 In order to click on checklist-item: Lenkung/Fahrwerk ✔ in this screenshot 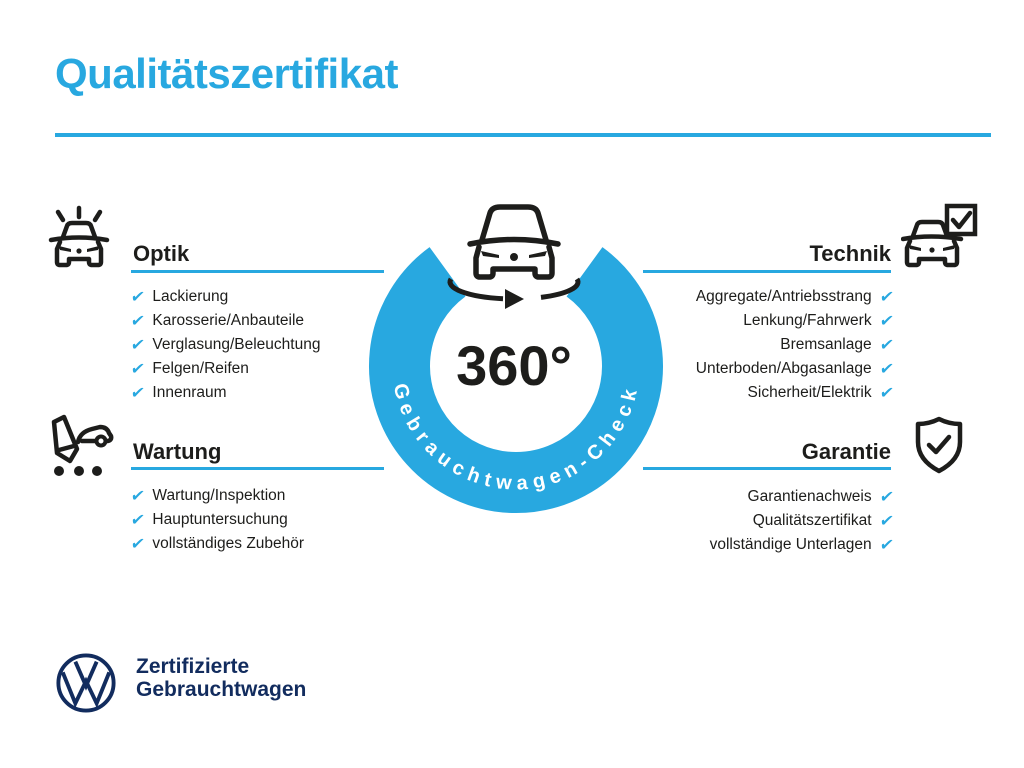, I will do `click(795, 321)`.